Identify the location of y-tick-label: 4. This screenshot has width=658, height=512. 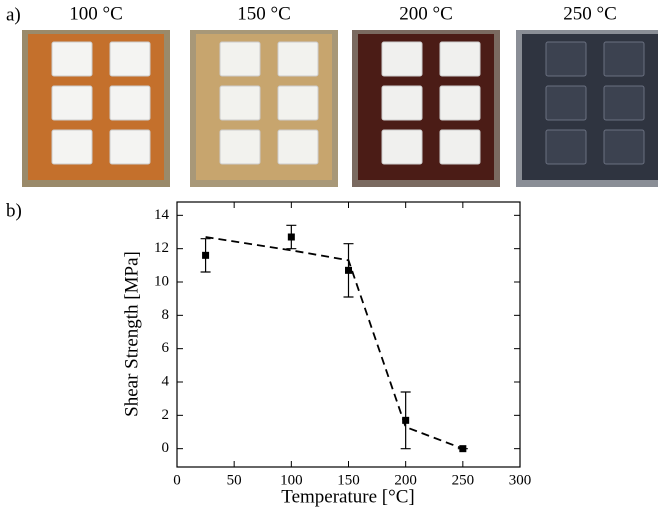
(166, 381).